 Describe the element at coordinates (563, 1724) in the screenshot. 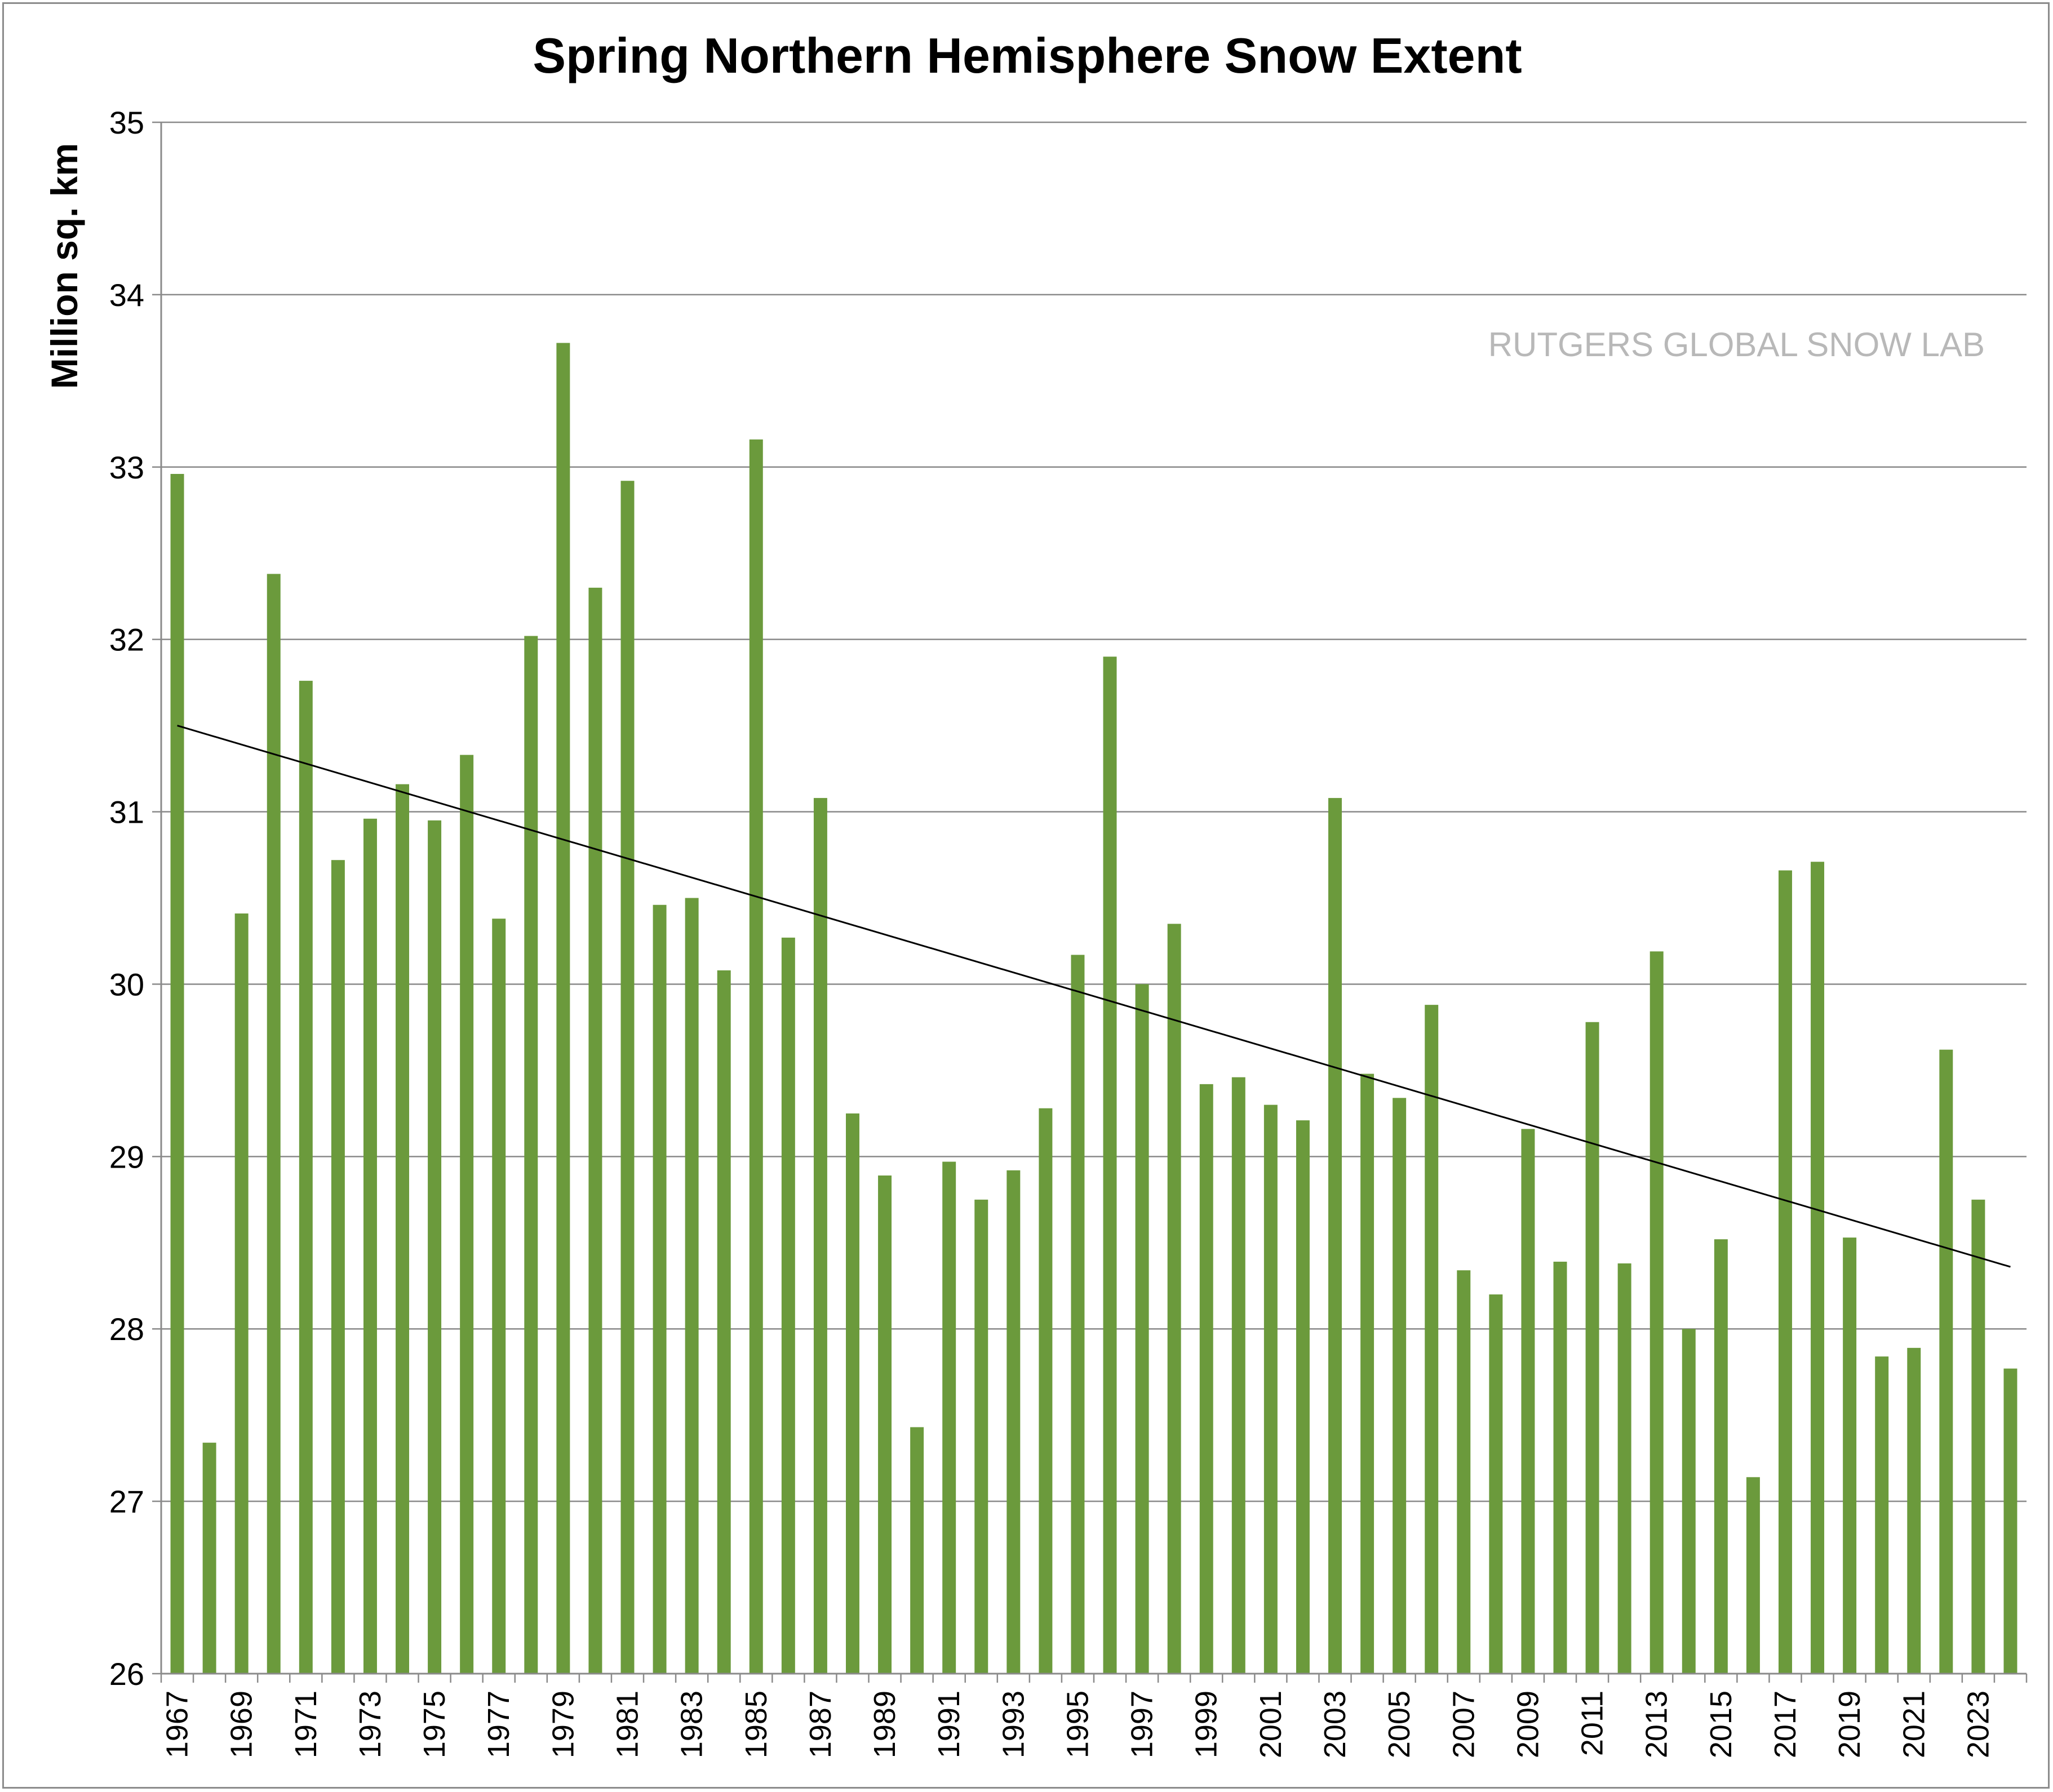

I see `x-tick-label: 1979` at that location.